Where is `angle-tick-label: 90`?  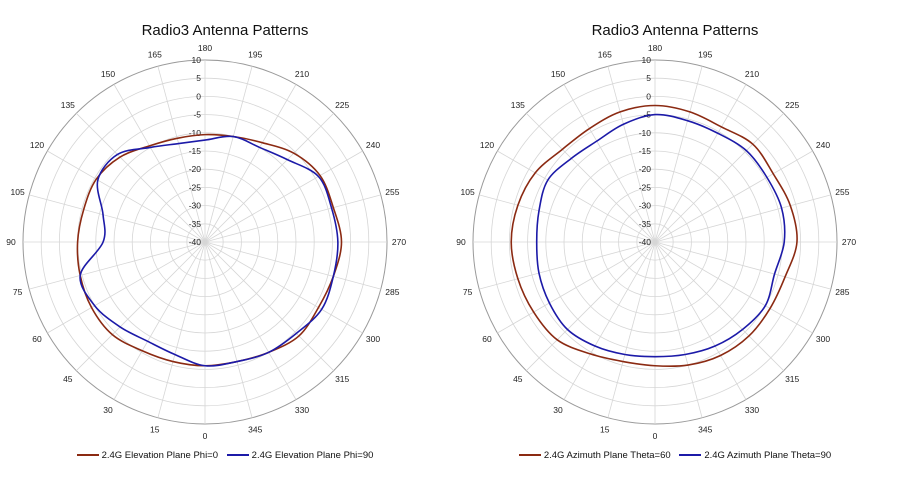
angle-tick-label: 90 is located at coordinates (461, 242).